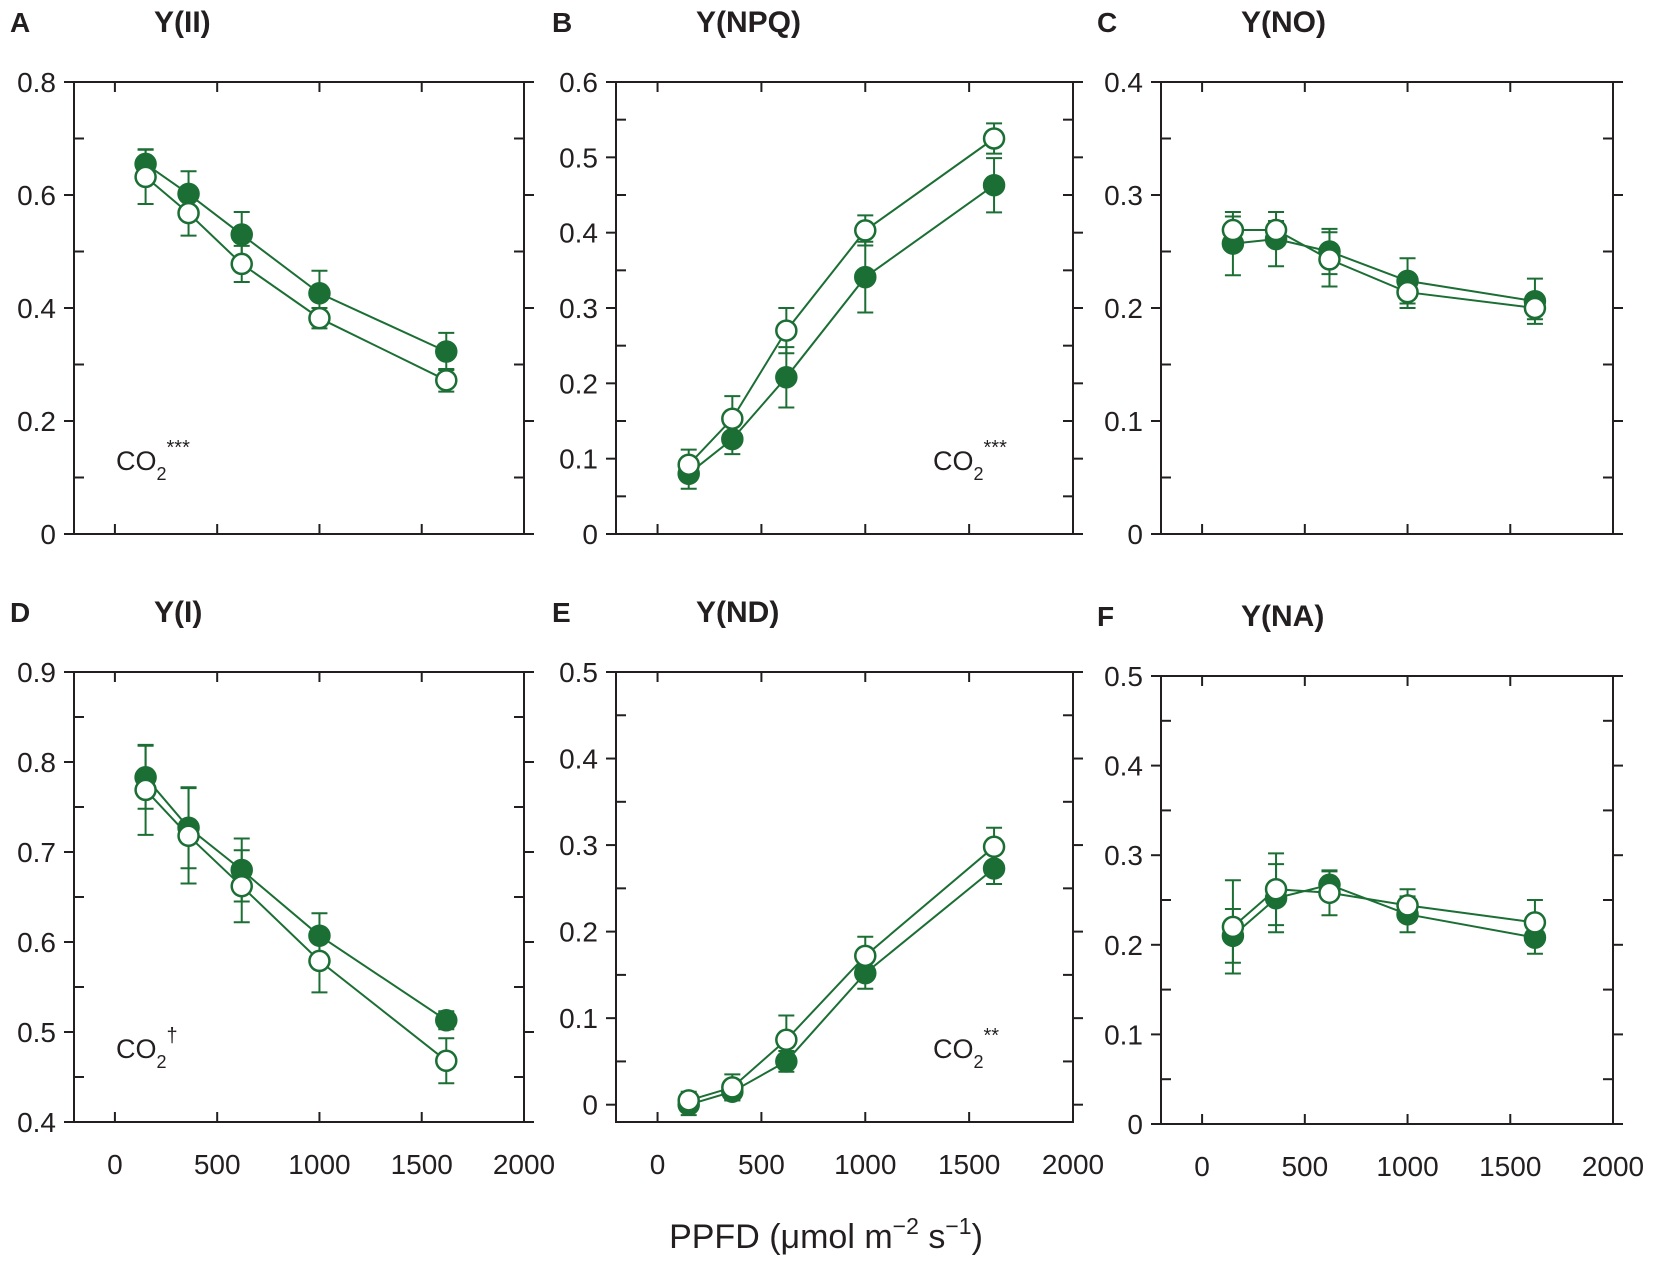 The image size is (1656, 1269). I want to click on panel-title: Y(NPQ), so click(748, 22).